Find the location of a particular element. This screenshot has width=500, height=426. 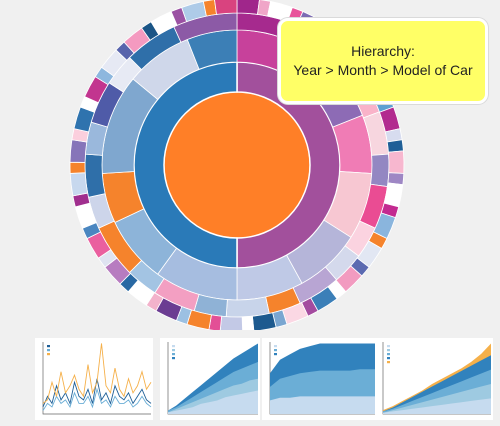

hierarchy-title: Hierarchy: is located at coordinates (383, 51).